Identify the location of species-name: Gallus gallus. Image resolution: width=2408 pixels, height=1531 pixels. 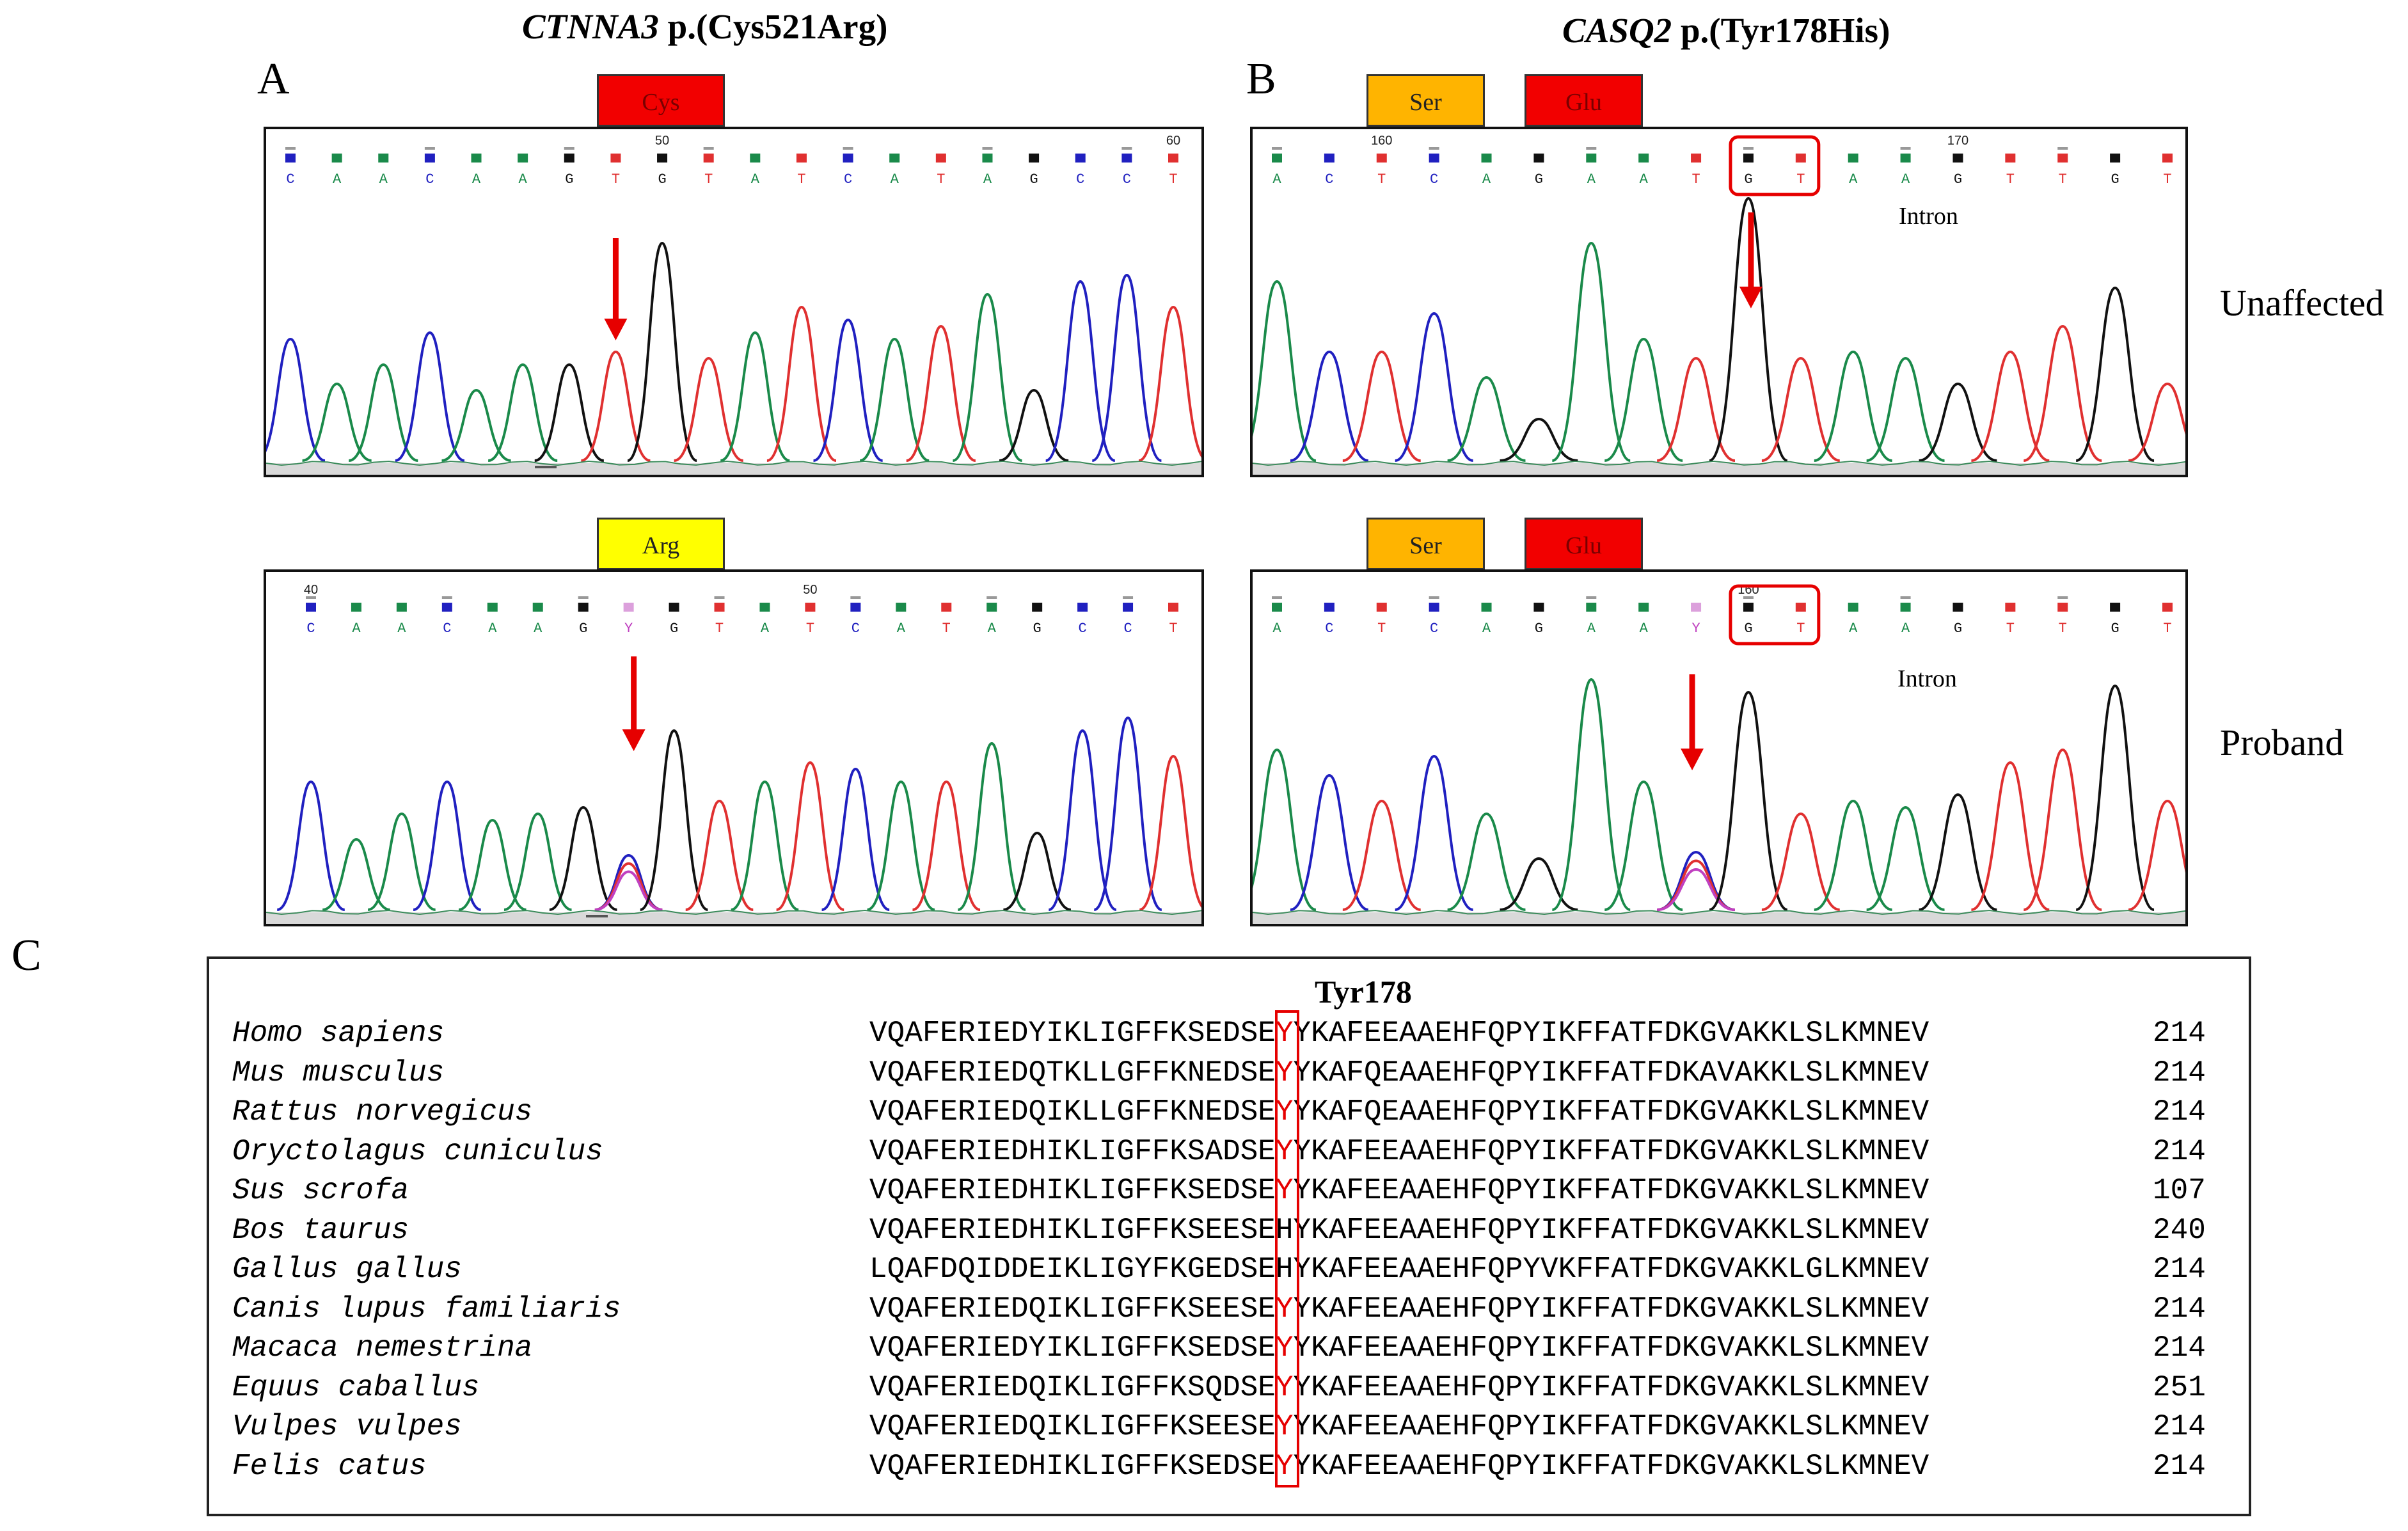
(347, 1269).